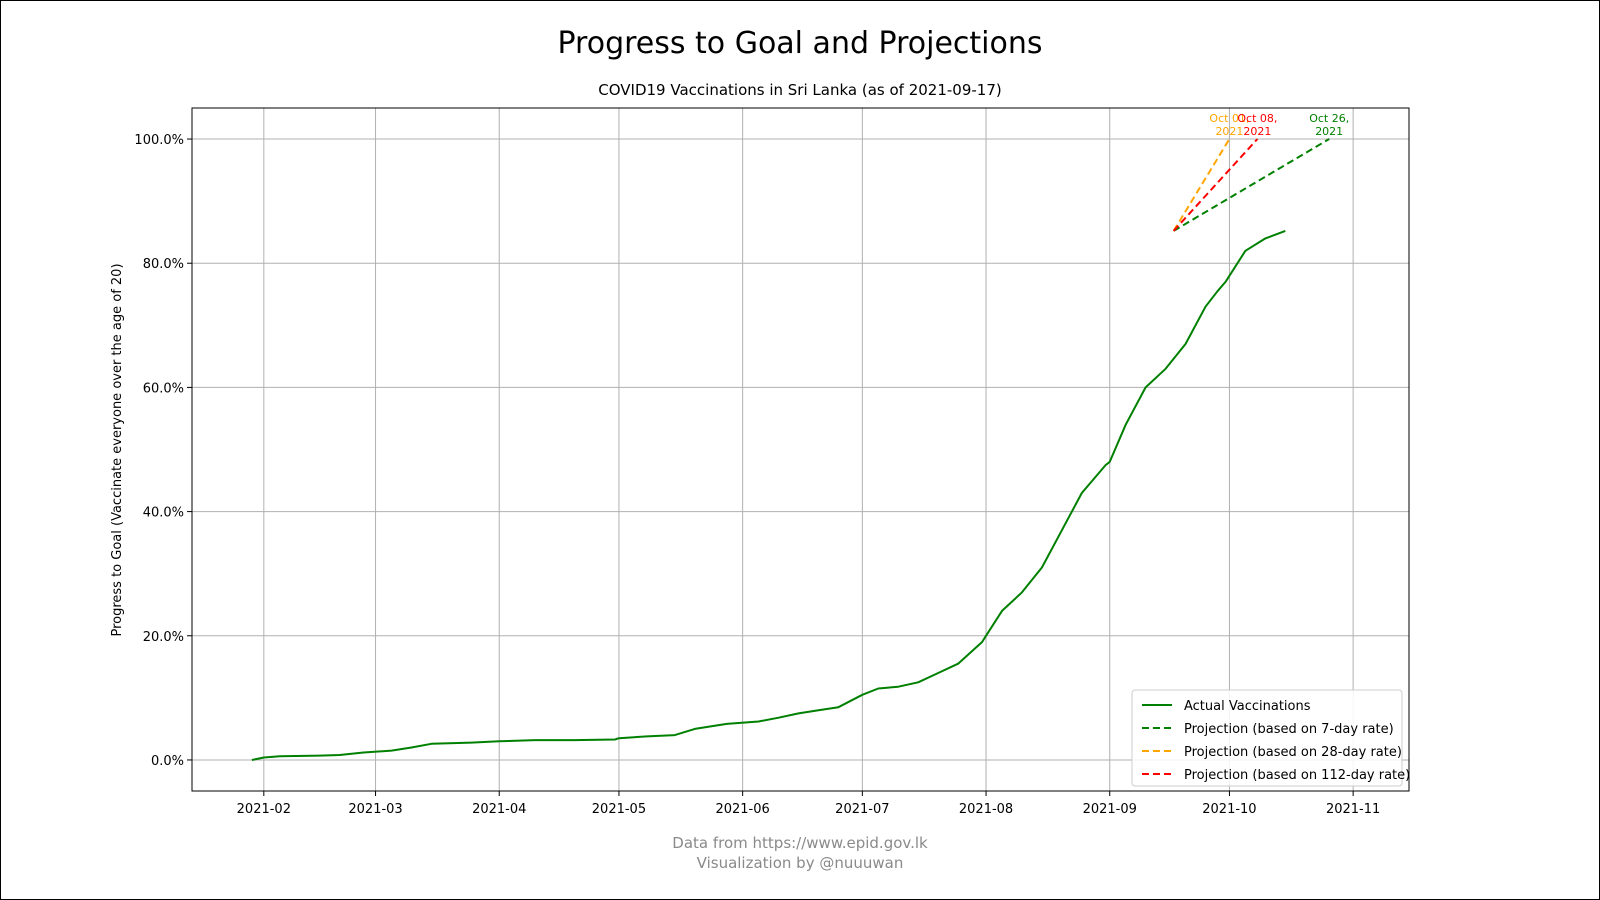 The height and width of the screenshot is (900, 1600). What do you see at coordinates (499, 809) in the screenshot?
I see `x-tick-label: 2021-04` at bounding box center [499, 809].